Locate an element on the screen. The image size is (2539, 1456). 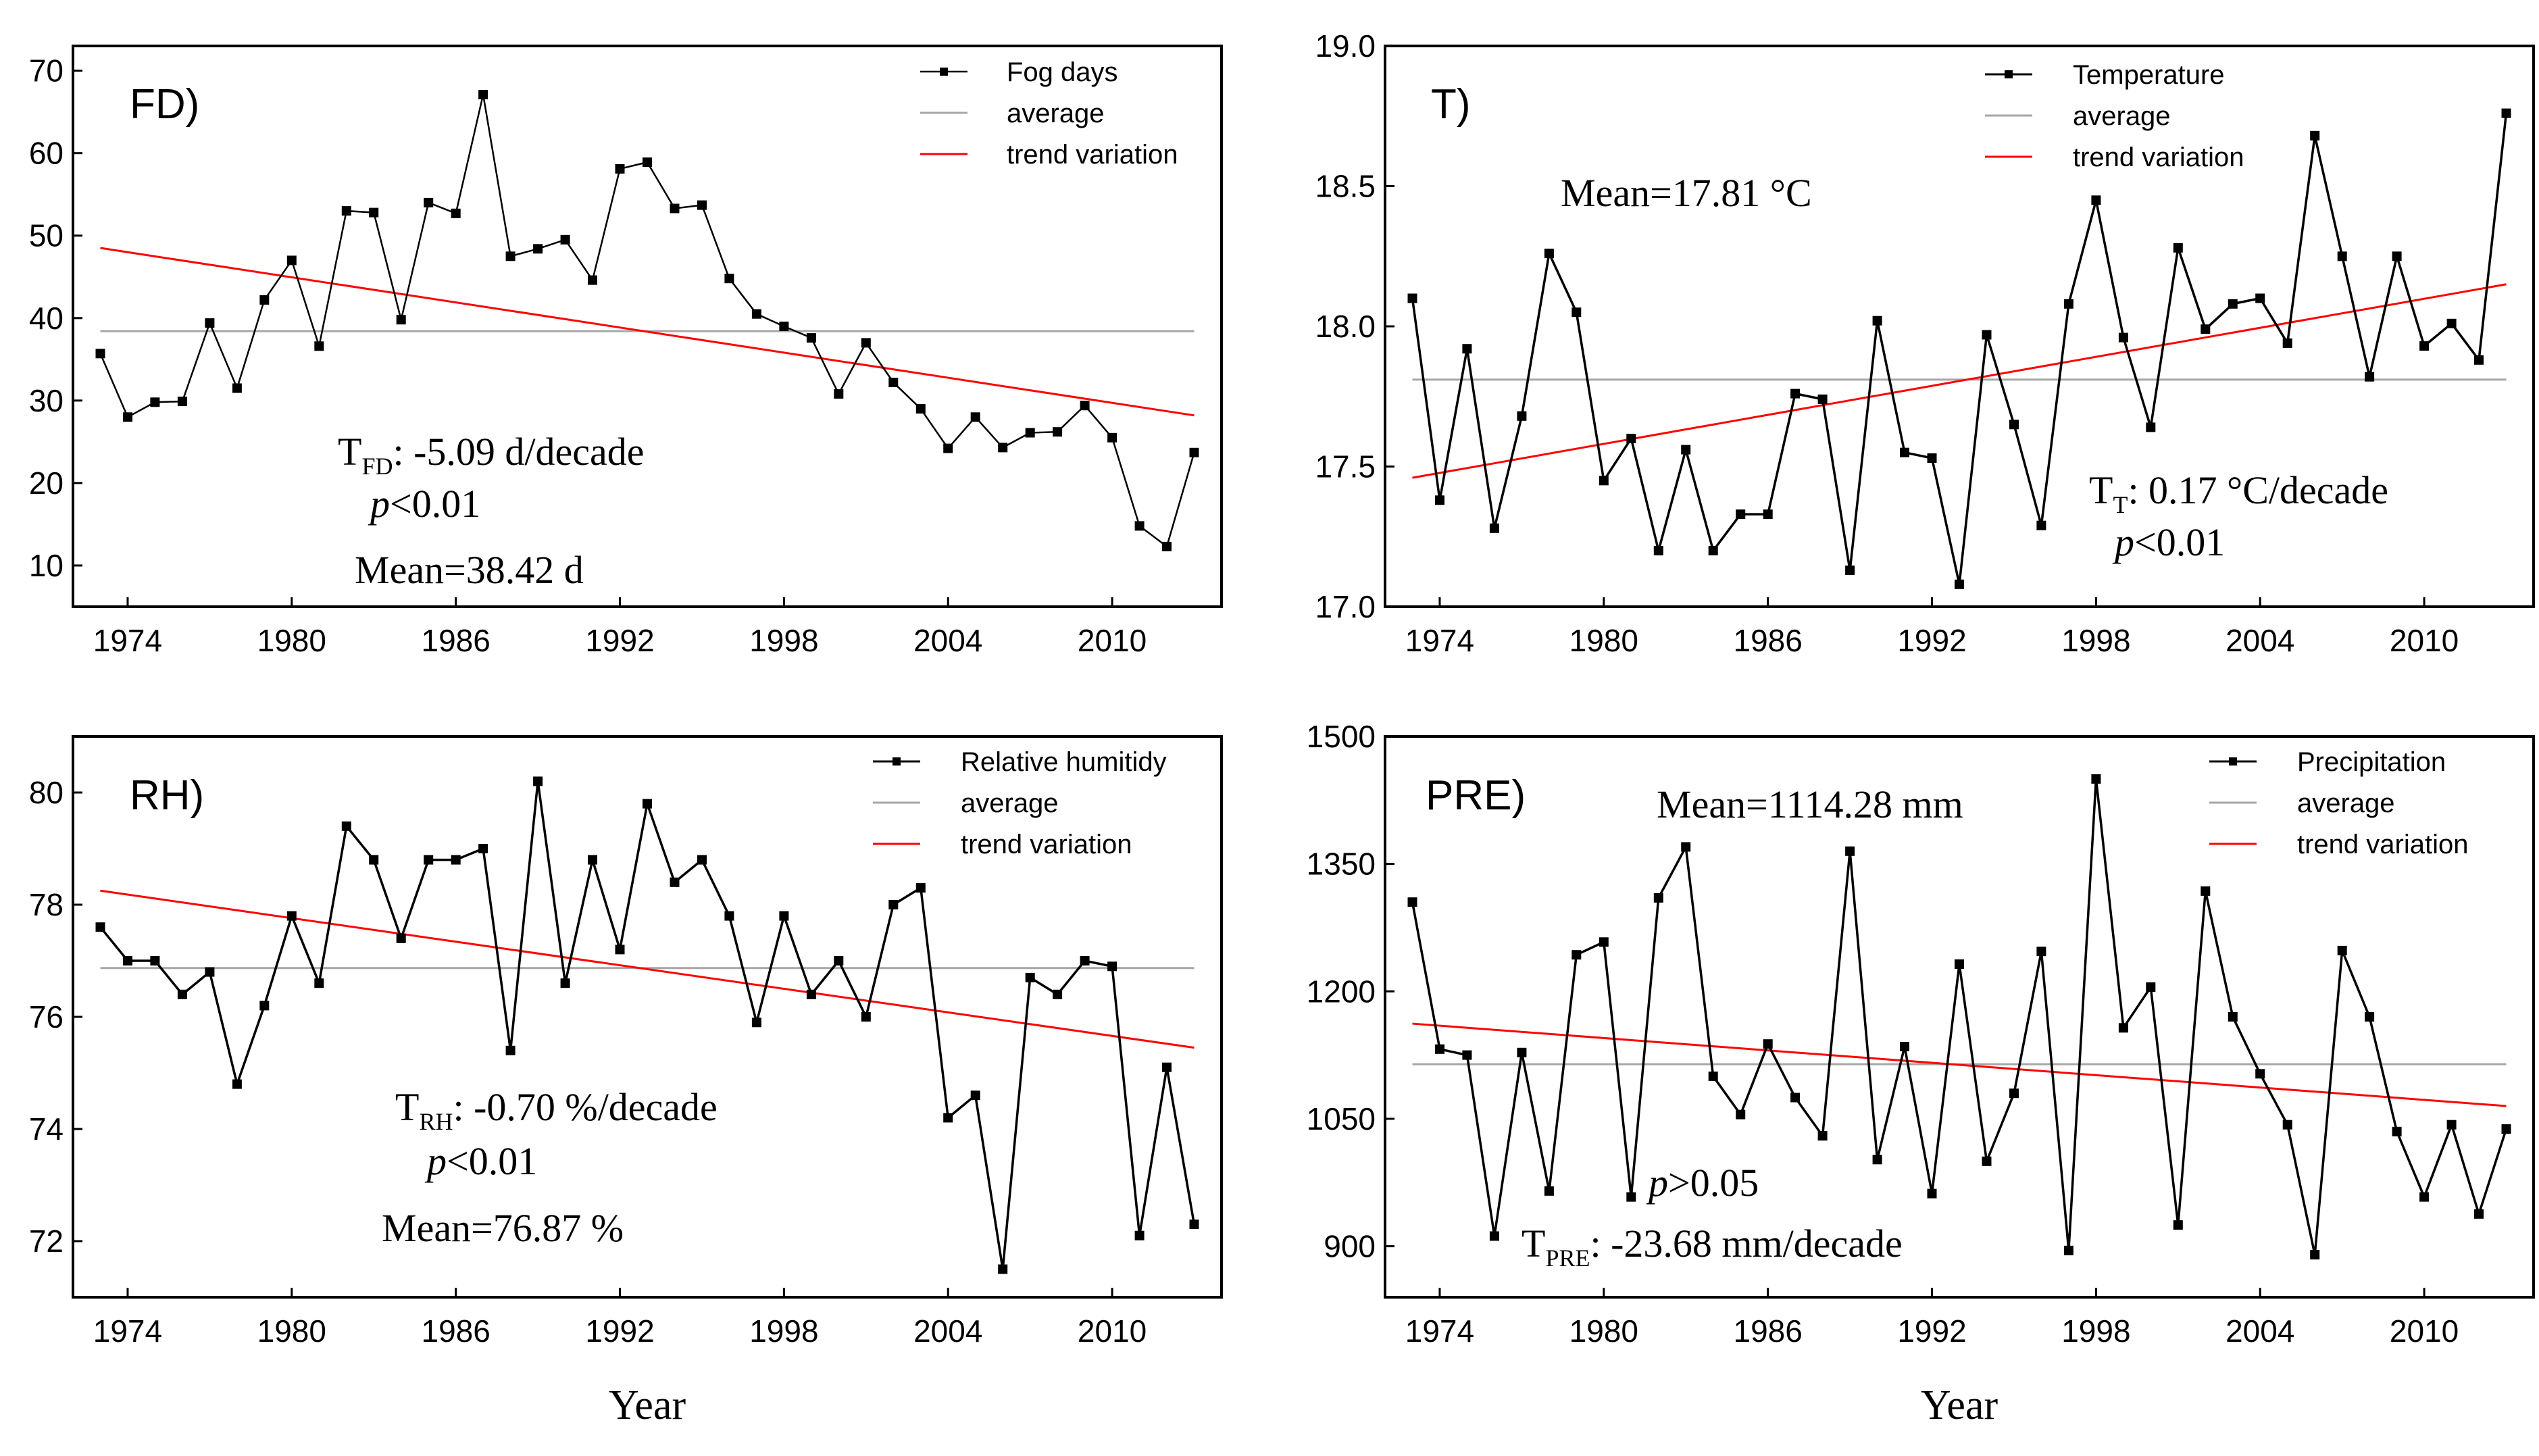
x-tick-label: 1980 is located at coordinates (291, 640).